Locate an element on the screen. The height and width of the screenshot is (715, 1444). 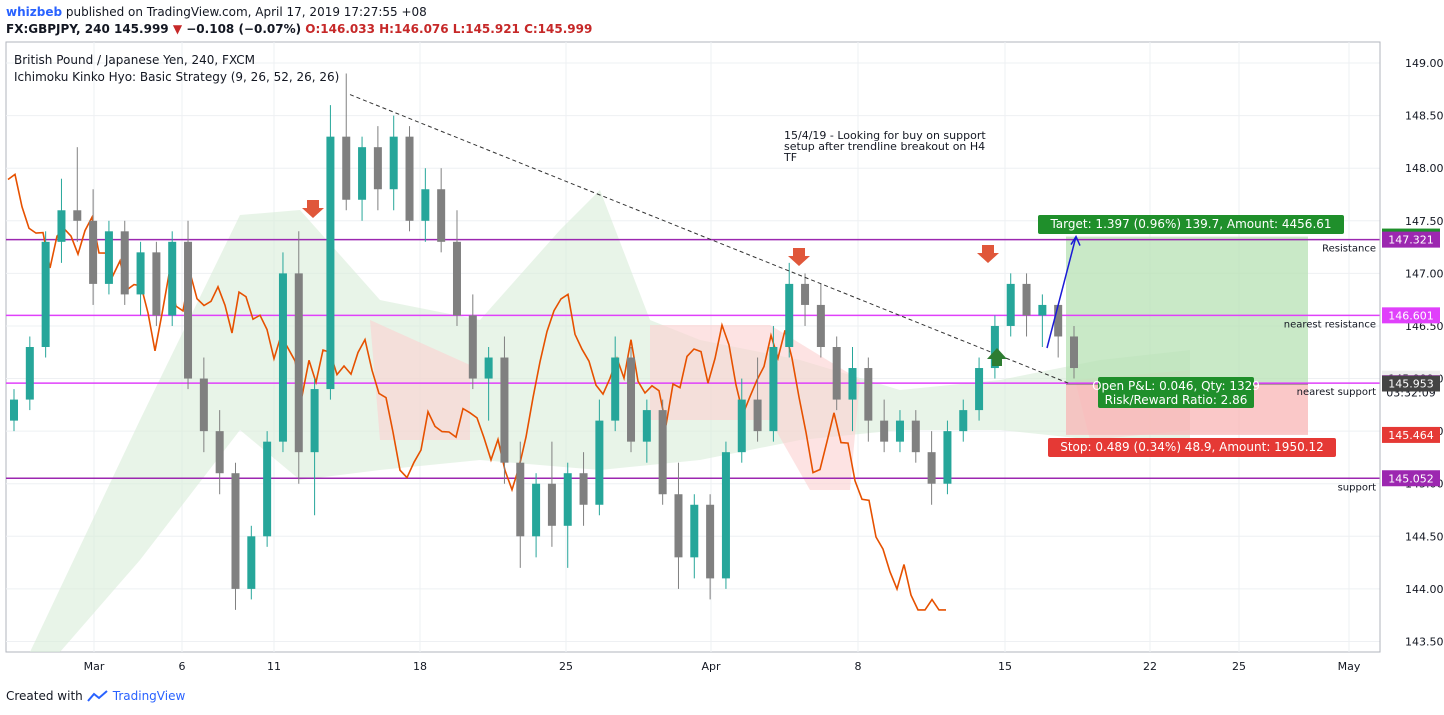
x-tick-label: 22 is located at coordinates (1150, 666).